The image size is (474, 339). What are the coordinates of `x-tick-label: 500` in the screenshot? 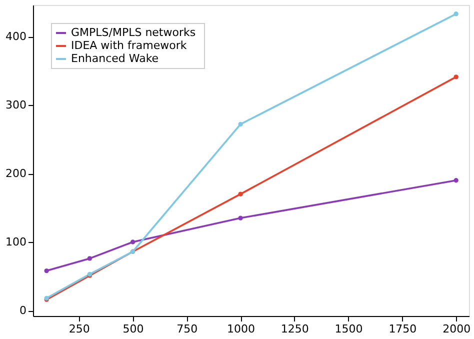 It's located at (133, 329).